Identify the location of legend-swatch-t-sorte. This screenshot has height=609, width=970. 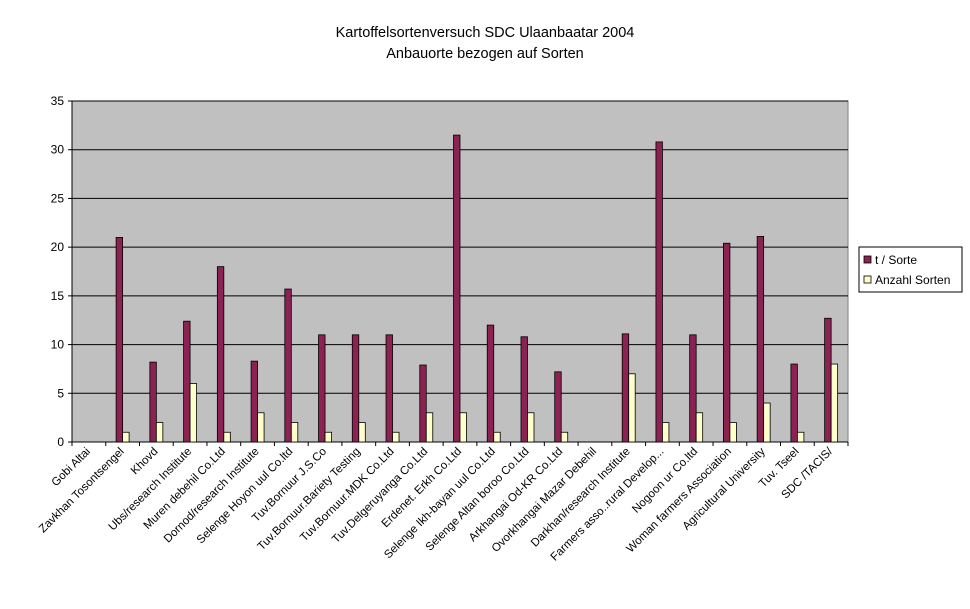
(867, 259).